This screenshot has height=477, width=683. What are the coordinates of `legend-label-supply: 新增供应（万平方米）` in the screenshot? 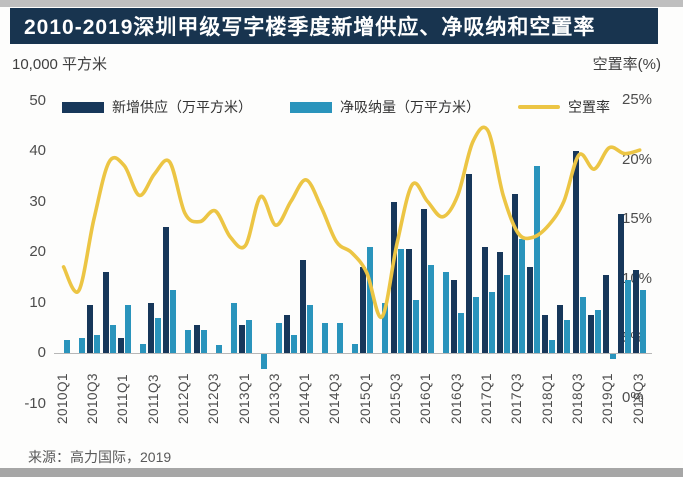 It's located at (182, 107).